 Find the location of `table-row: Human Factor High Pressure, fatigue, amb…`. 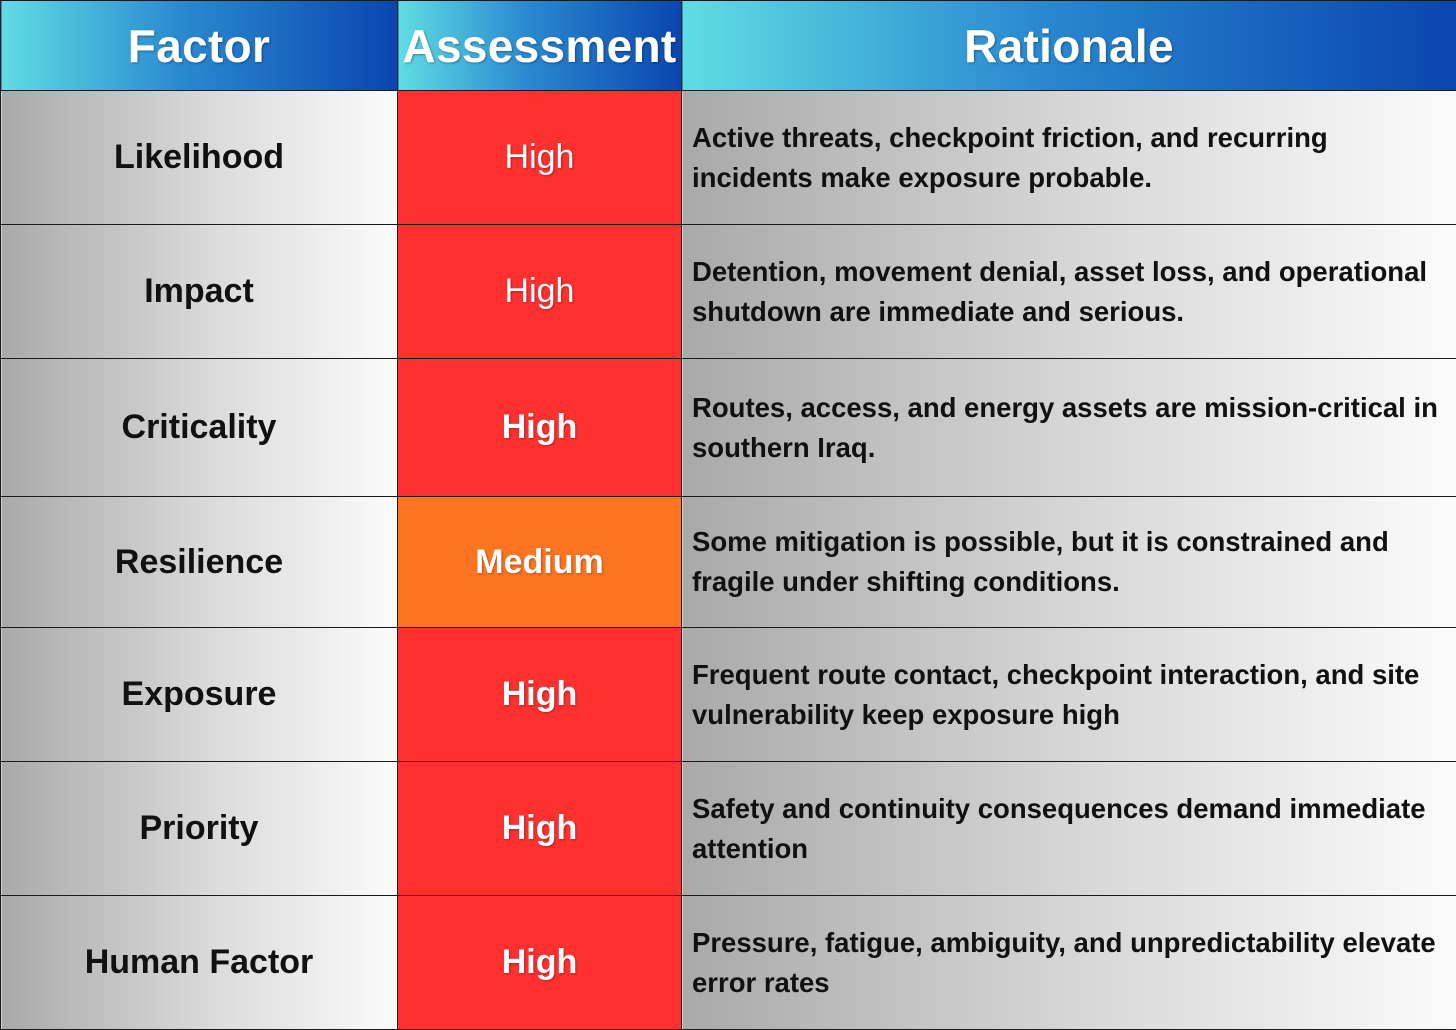

table-row: Human Factor High Pressure, fatigue, amb… is located at coordinates (728, 963).